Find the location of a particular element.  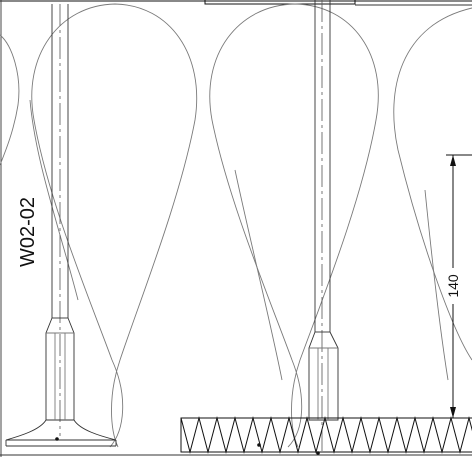

insulation-crossing-left is located at coordinates (54, 200).